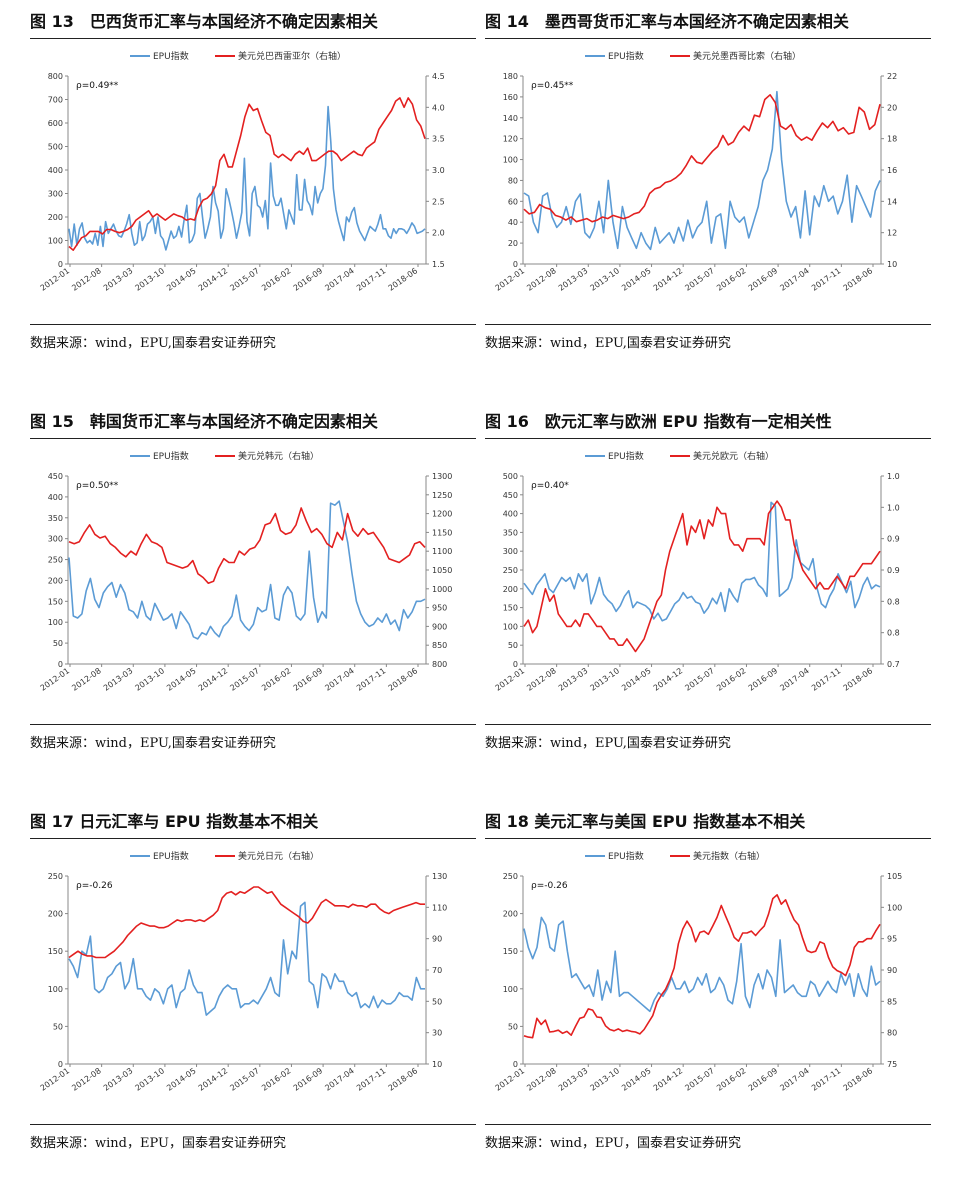  I want to click on right-tick-label: 3.0, so click(438, 170).